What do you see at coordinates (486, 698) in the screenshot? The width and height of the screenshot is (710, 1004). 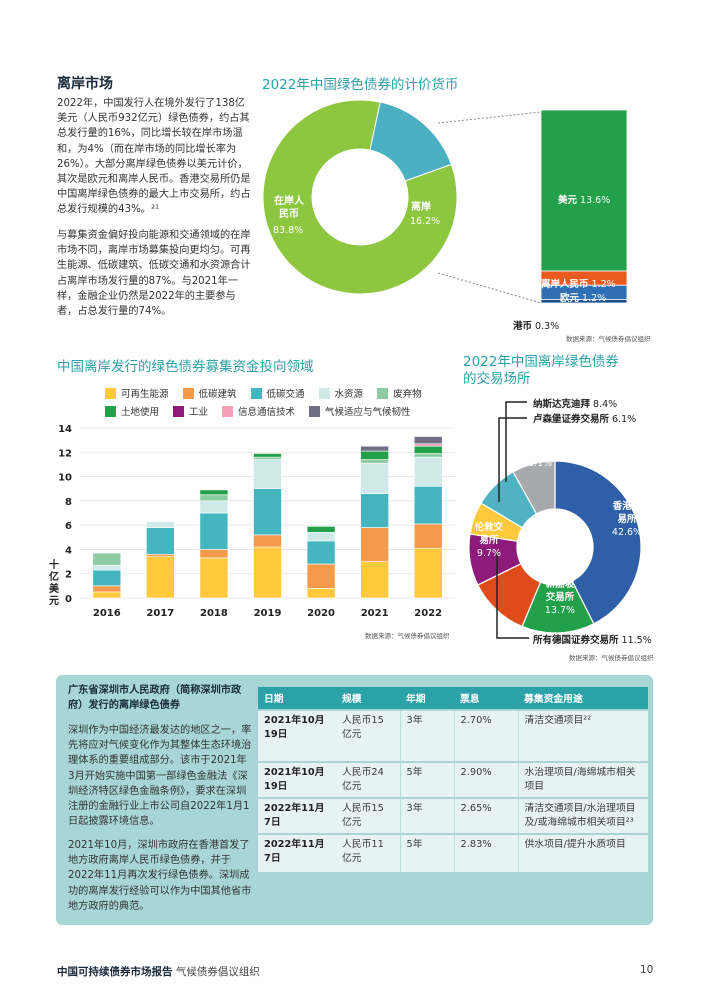 I see `header-coupon: 票息` at bounding box center [486, 698].